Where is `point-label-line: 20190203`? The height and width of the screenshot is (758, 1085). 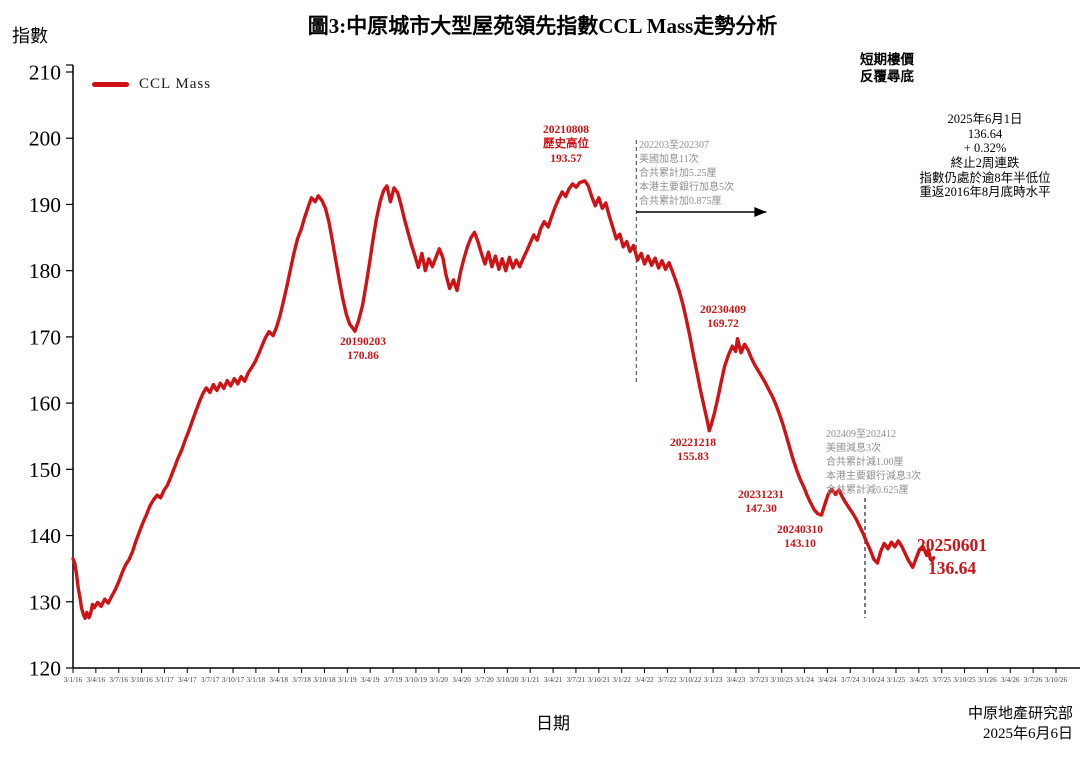
point-label-line: 20190203 is located at coordinates (363, 342).